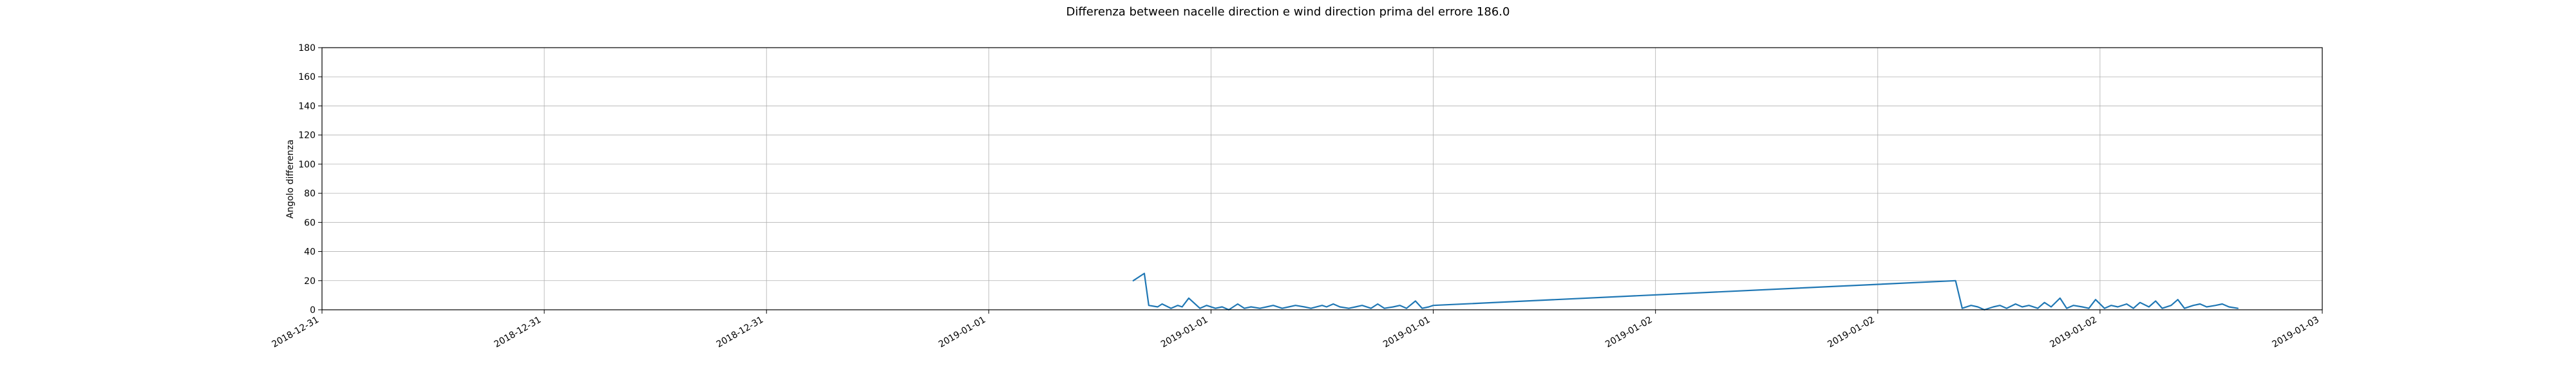  I want to click on y-tick-label: 60, so click(310, 223).